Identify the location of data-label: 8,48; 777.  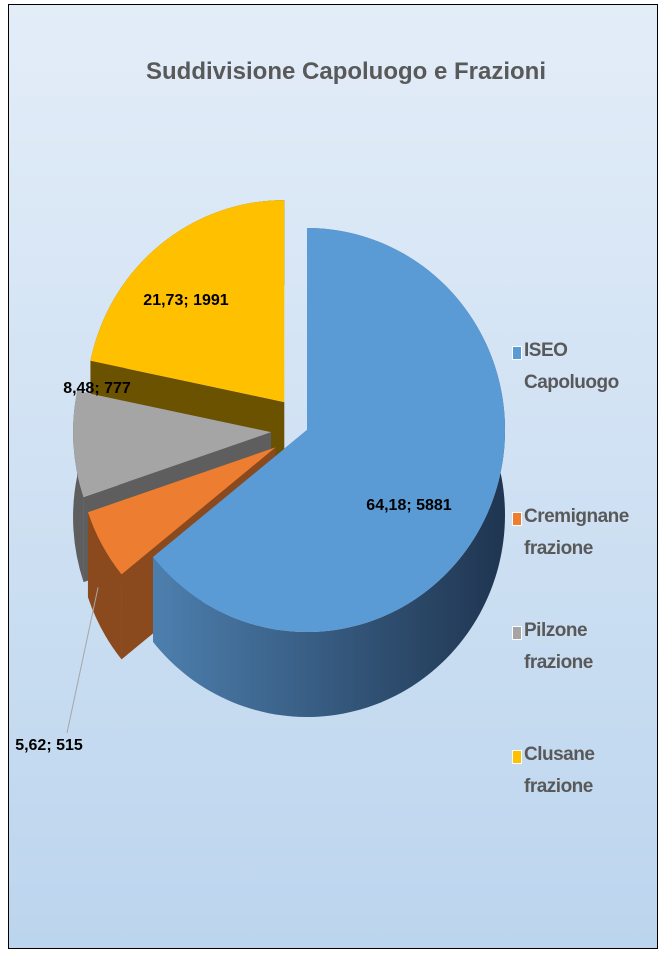
(97, 388).